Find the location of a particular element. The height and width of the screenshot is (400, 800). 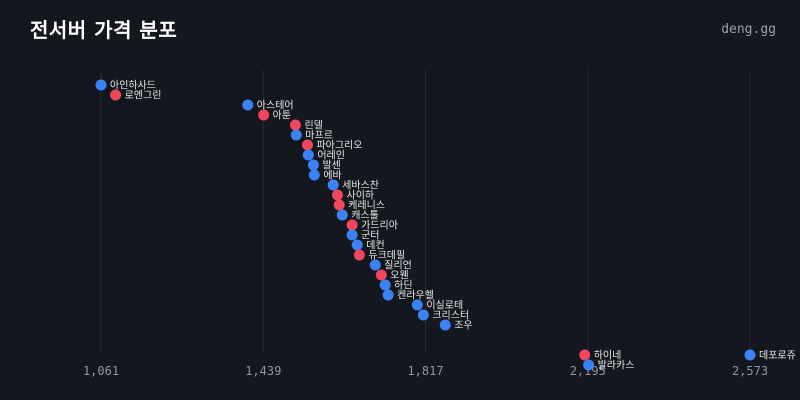

x-tick-label: 1,817 is located at coordinates (425, 371).